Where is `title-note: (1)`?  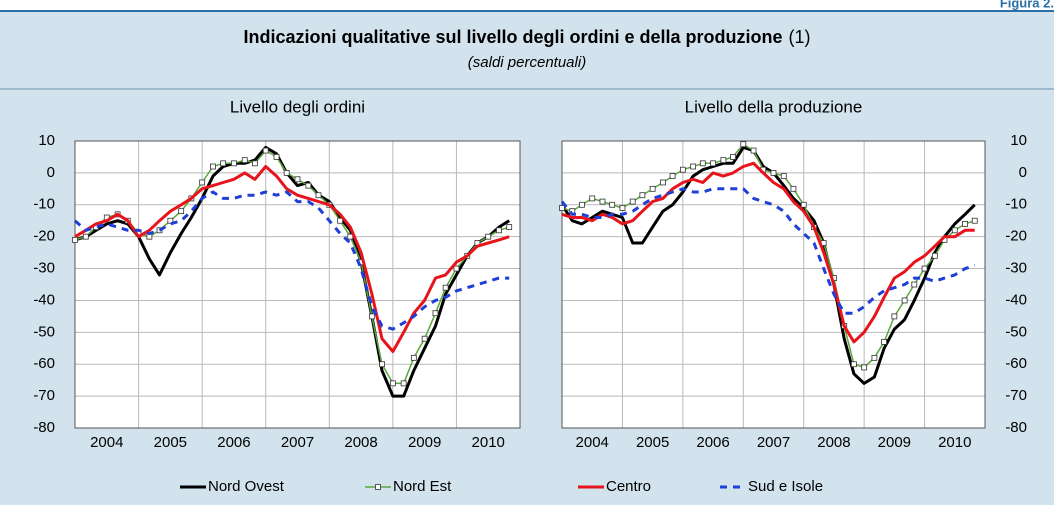 title-note: (1) is located at coordinates (800, 37).